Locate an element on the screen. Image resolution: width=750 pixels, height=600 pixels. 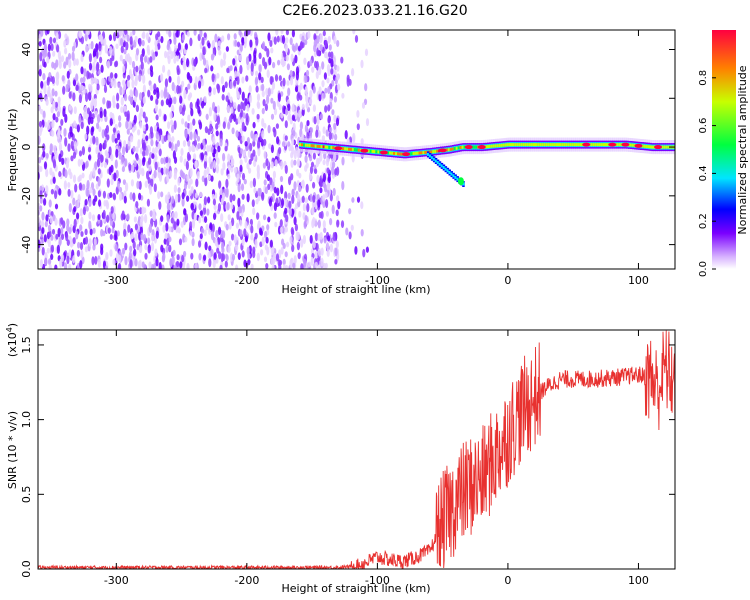
colorbar-ticks: 0.0 0.2 0.4 0.6 0.8 is located at coordinates (707, 173).